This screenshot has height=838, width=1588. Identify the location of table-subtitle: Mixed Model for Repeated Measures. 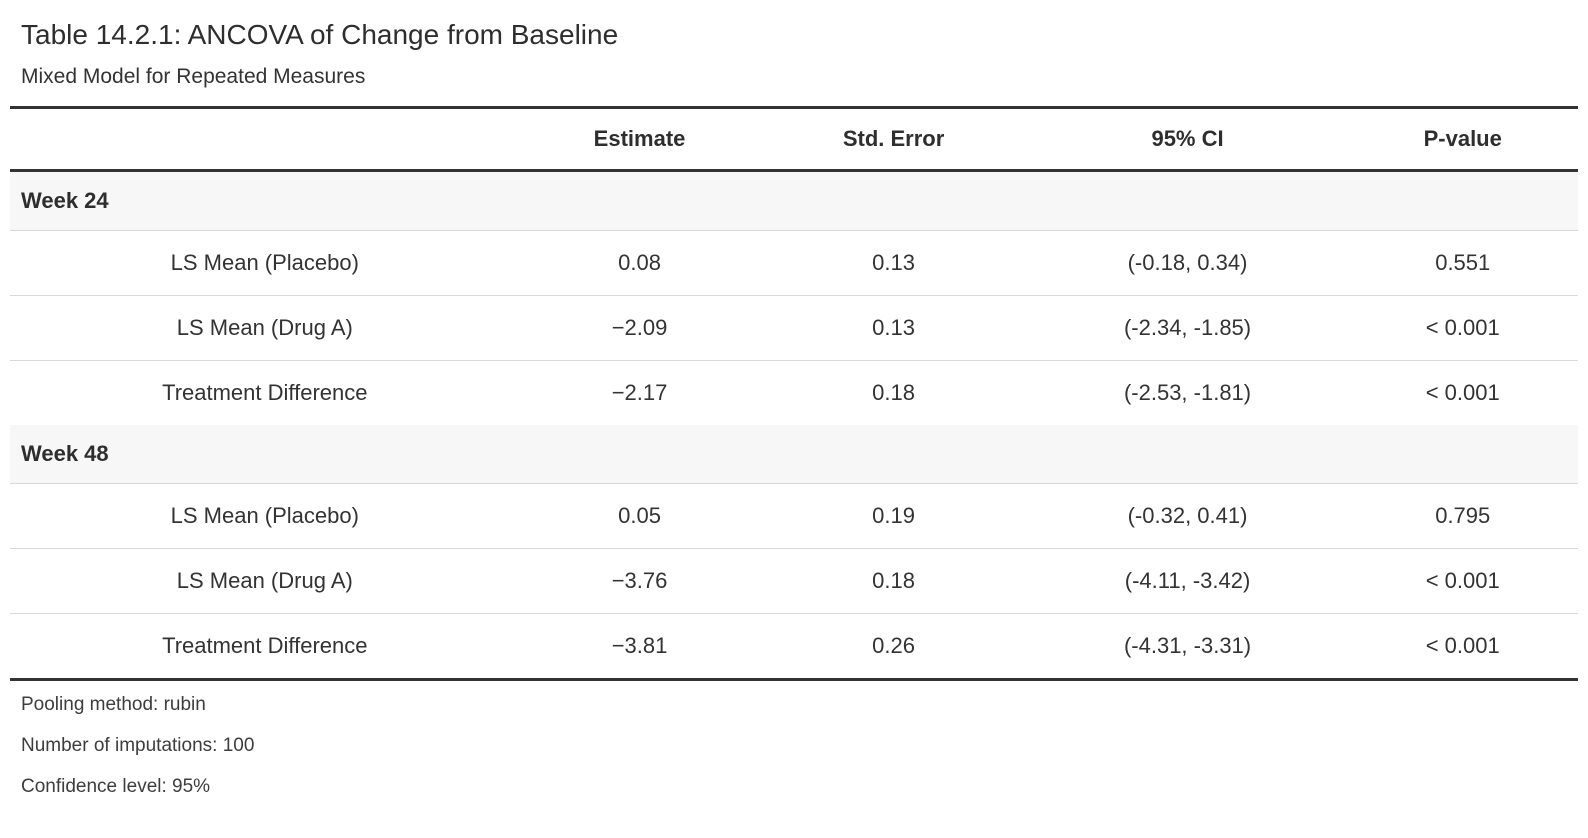
(193, 76).